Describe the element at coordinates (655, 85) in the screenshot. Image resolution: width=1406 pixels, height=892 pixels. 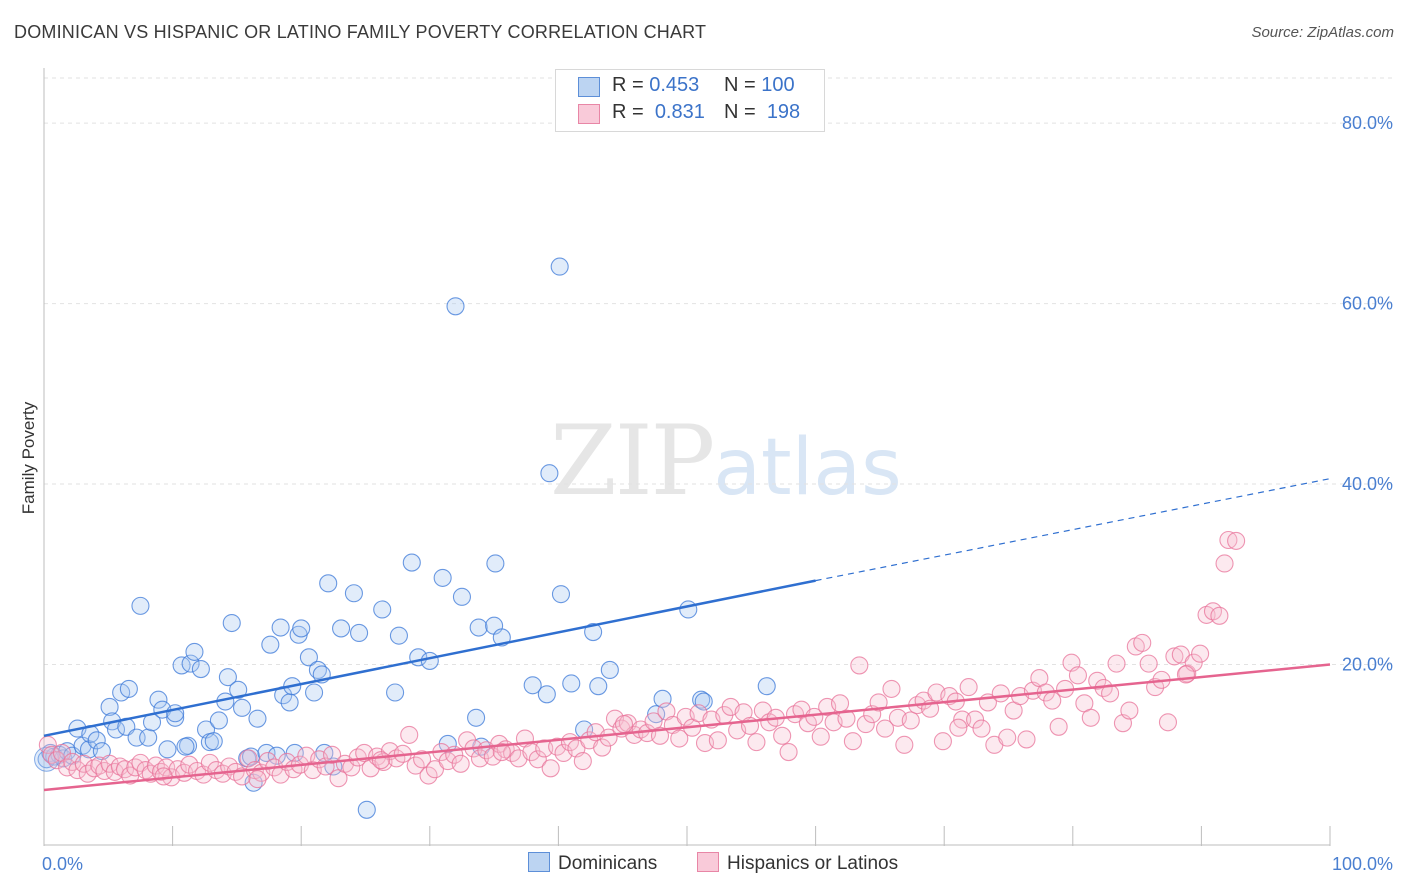
I see `legend-r-dominicans: R = 0.453` at that location.